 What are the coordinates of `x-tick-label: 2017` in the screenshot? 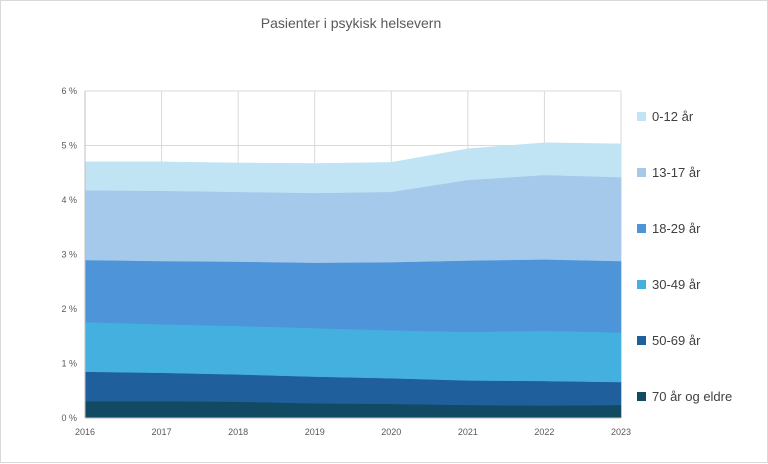 It's located at (162, 432).